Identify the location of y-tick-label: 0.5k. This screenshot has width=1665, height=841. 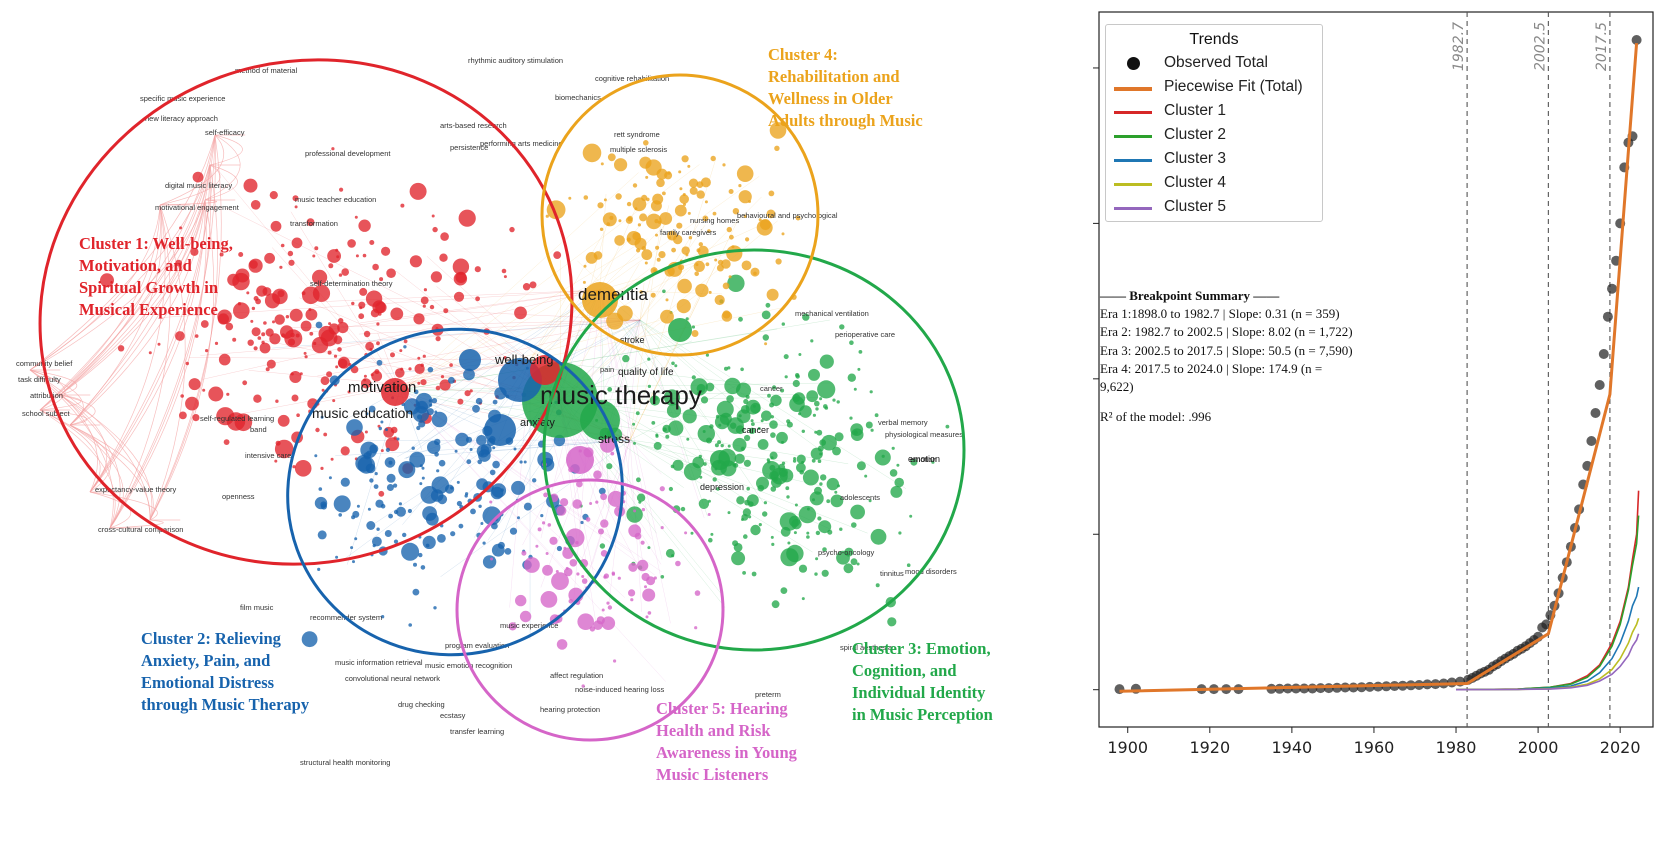
(1085, 533).